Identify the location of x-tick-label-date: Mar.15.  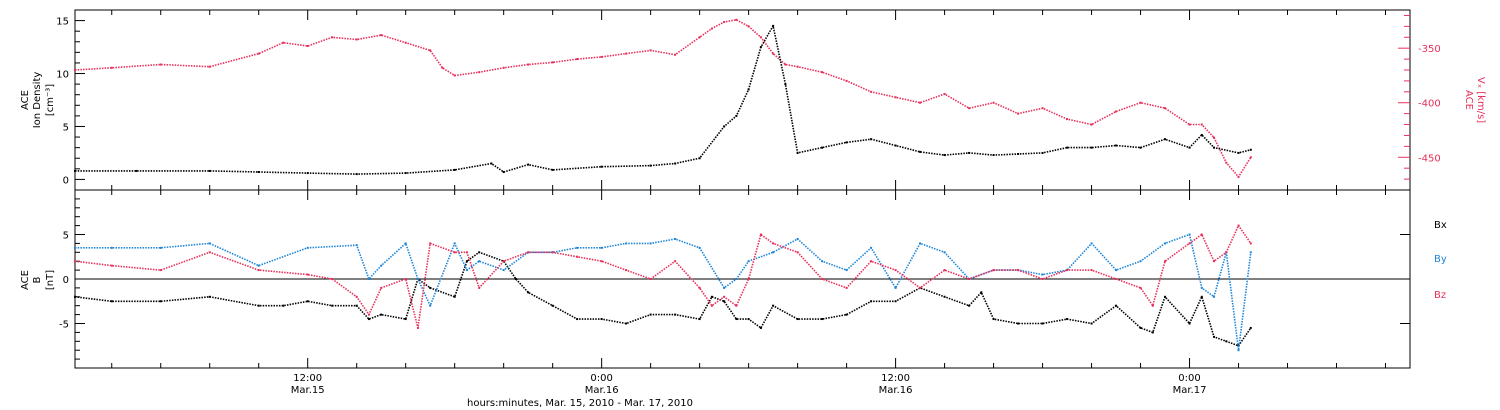
(308, 390).